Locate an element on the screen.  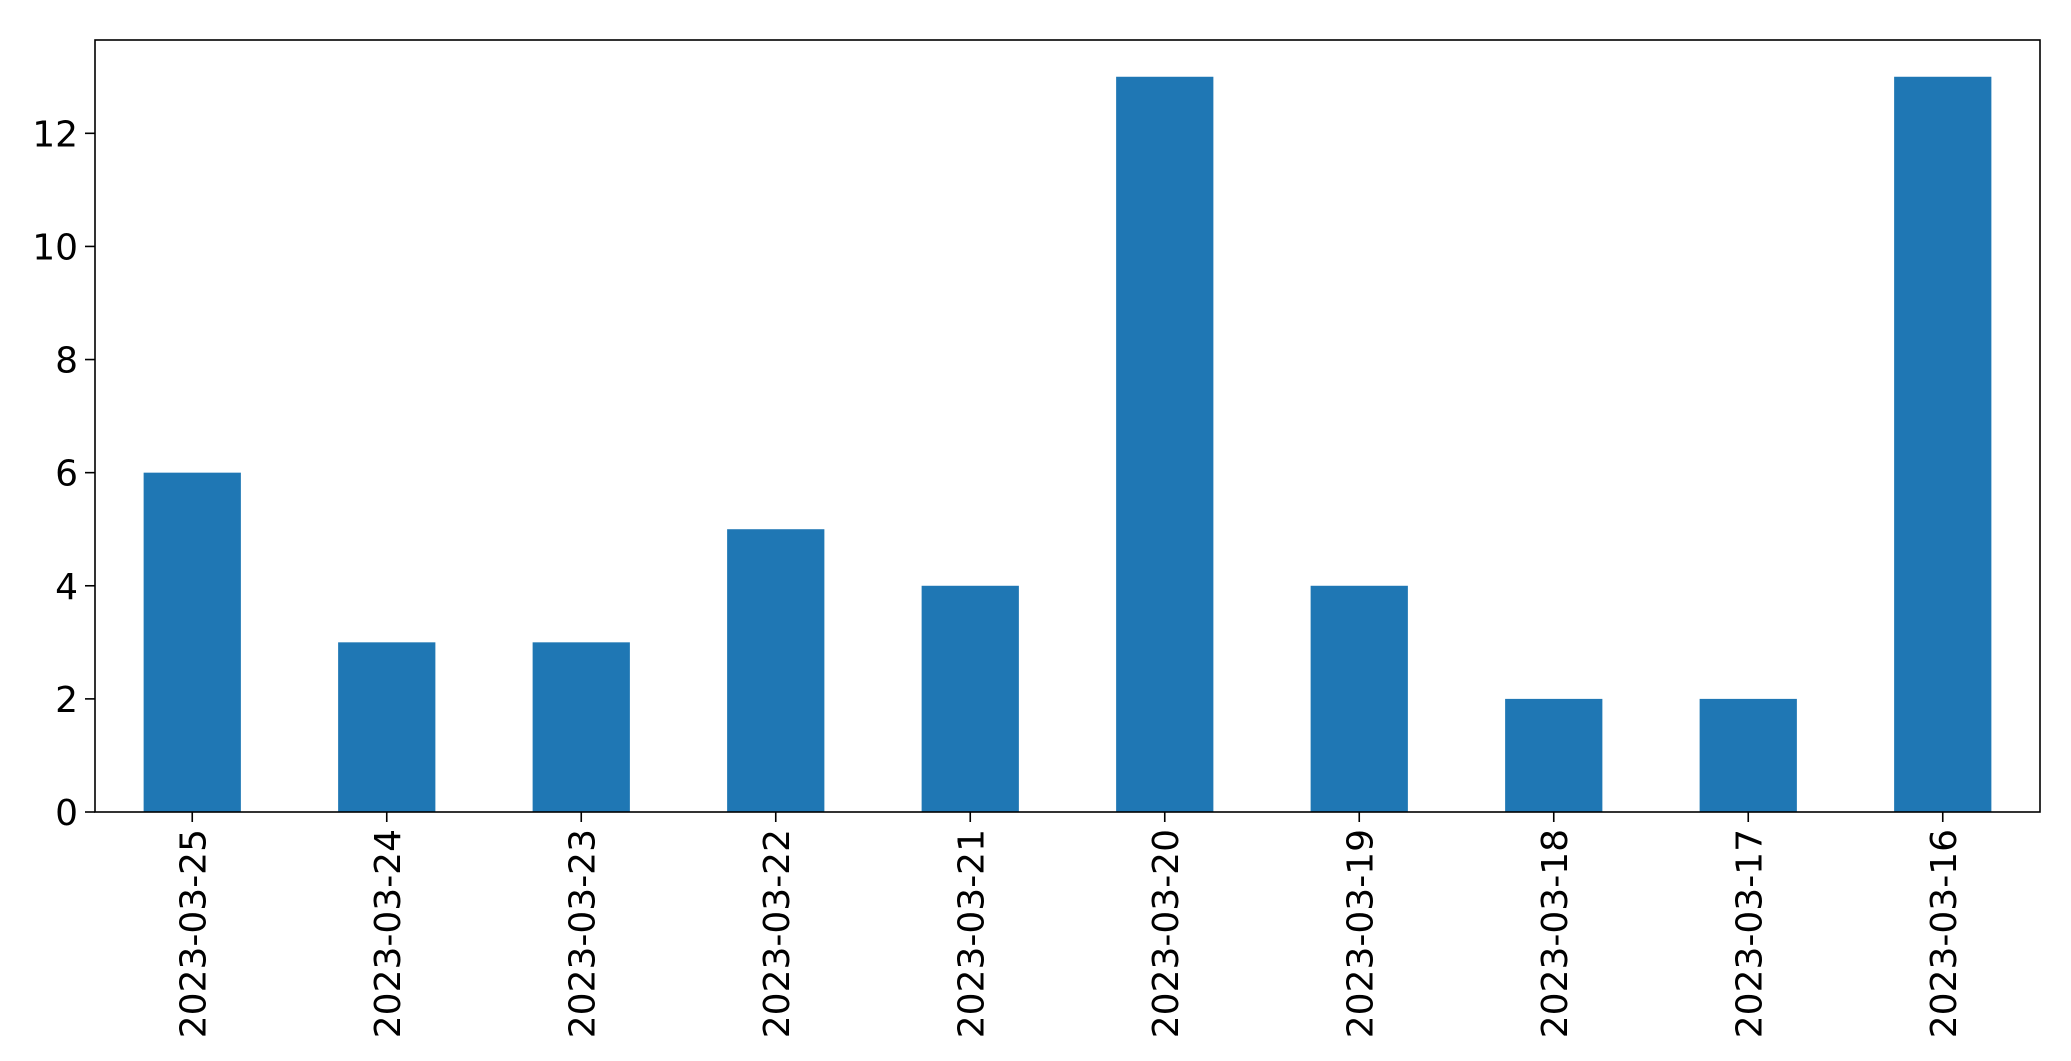
x-tick-label: 2023-03-22 is located at coordinates (777, 933).